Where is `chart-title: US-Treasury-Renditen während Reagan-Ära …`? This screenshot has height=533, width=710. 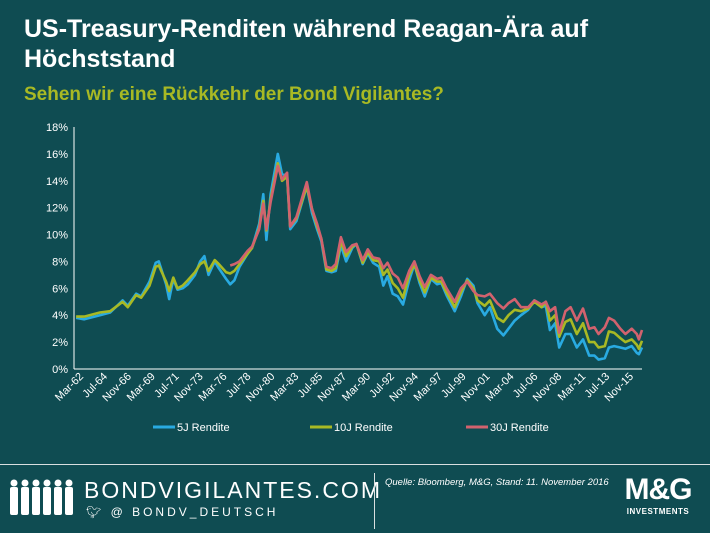 chart-title: US-Treasury-Renditen während Reagan-Ära … is located at coordinates (306, 44).